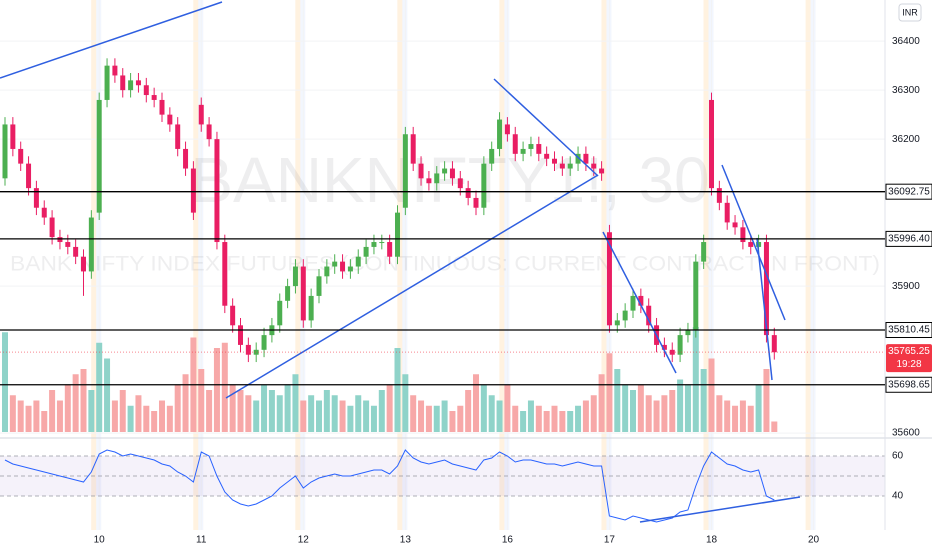 The image size is (932, 550). I want to click on countdown-label: 19:28, so click(908, 364).